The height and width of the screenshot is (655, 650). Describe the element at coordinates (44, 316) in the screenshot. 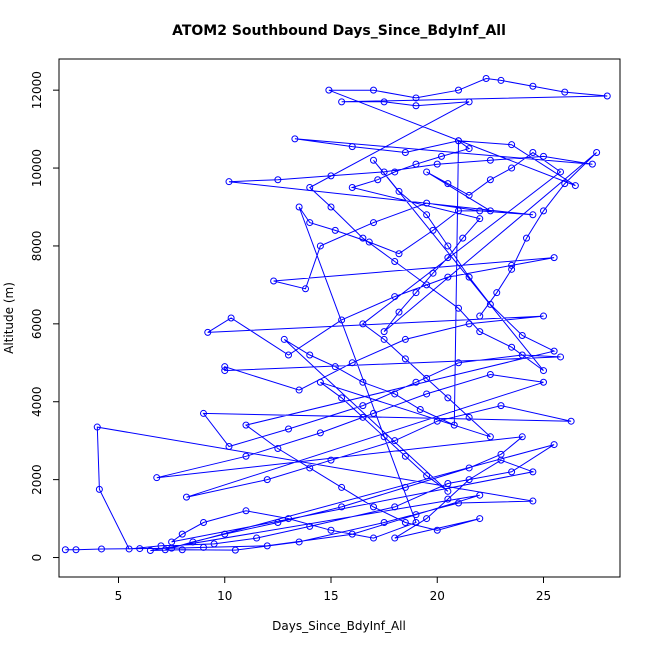

I see `y-axis: 0 2000 4000 6000 8000 10000 12000` at that location.